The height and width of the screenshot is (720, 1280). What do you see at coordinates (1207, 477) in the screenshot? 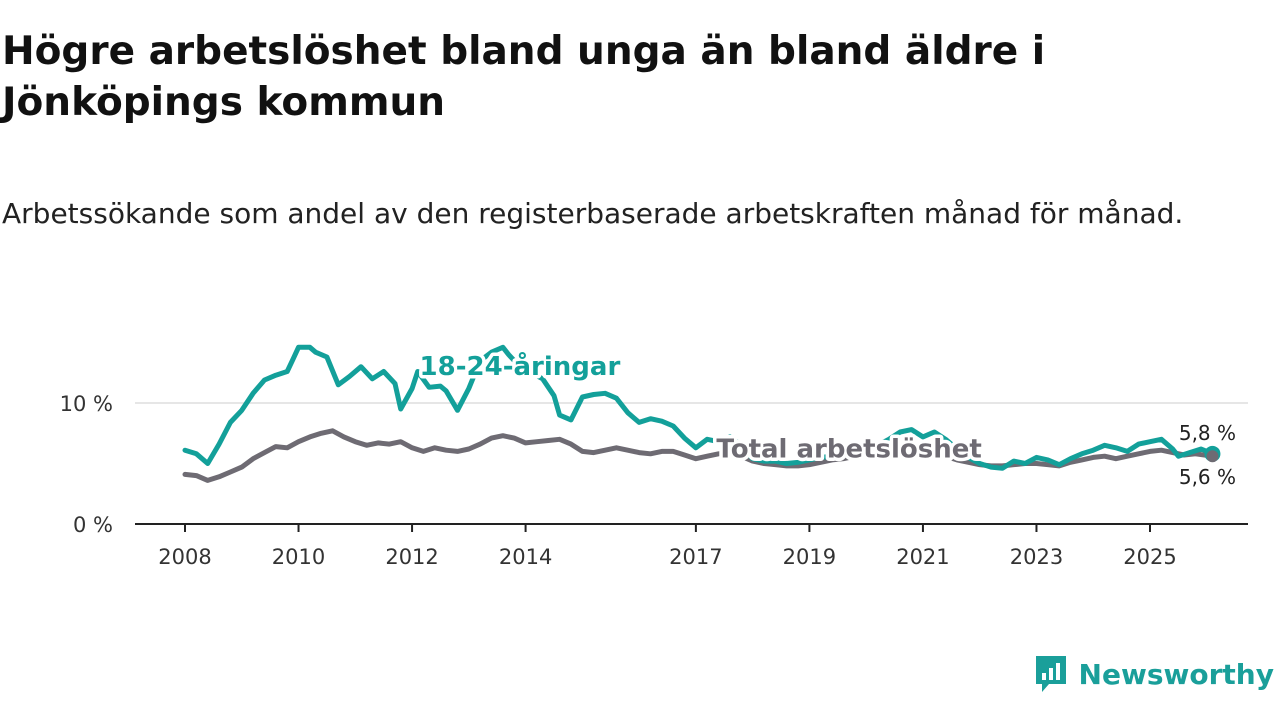
I see `end-value-label-total: 5,6 %` at bounding box center [1207, 477].